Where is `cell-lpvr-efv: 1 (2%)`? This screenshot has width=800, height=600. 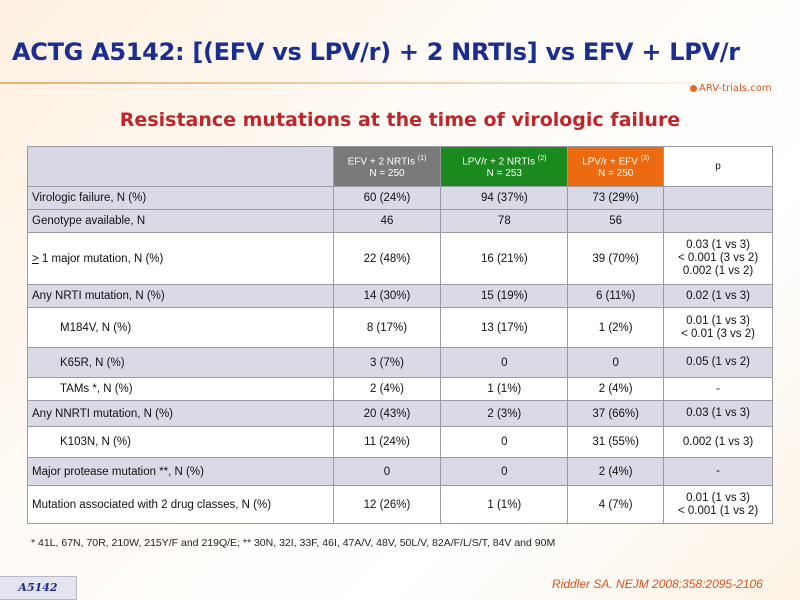 cell-lpvr-efv: 1 (2%) is located at coordinates (616, 327).